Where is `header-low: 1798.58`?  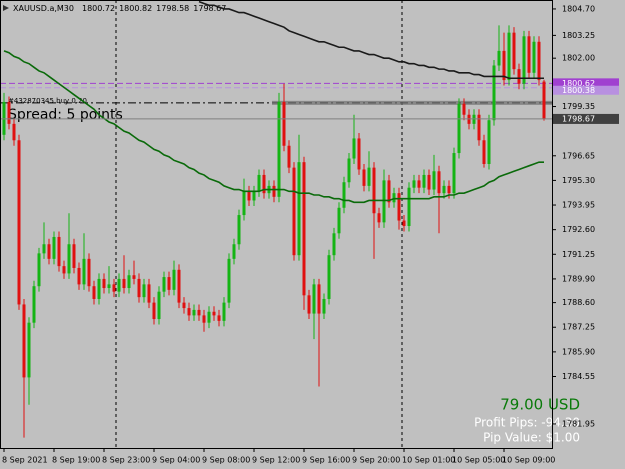 header-low: 1798.58 is located at coordinates (172, 8).